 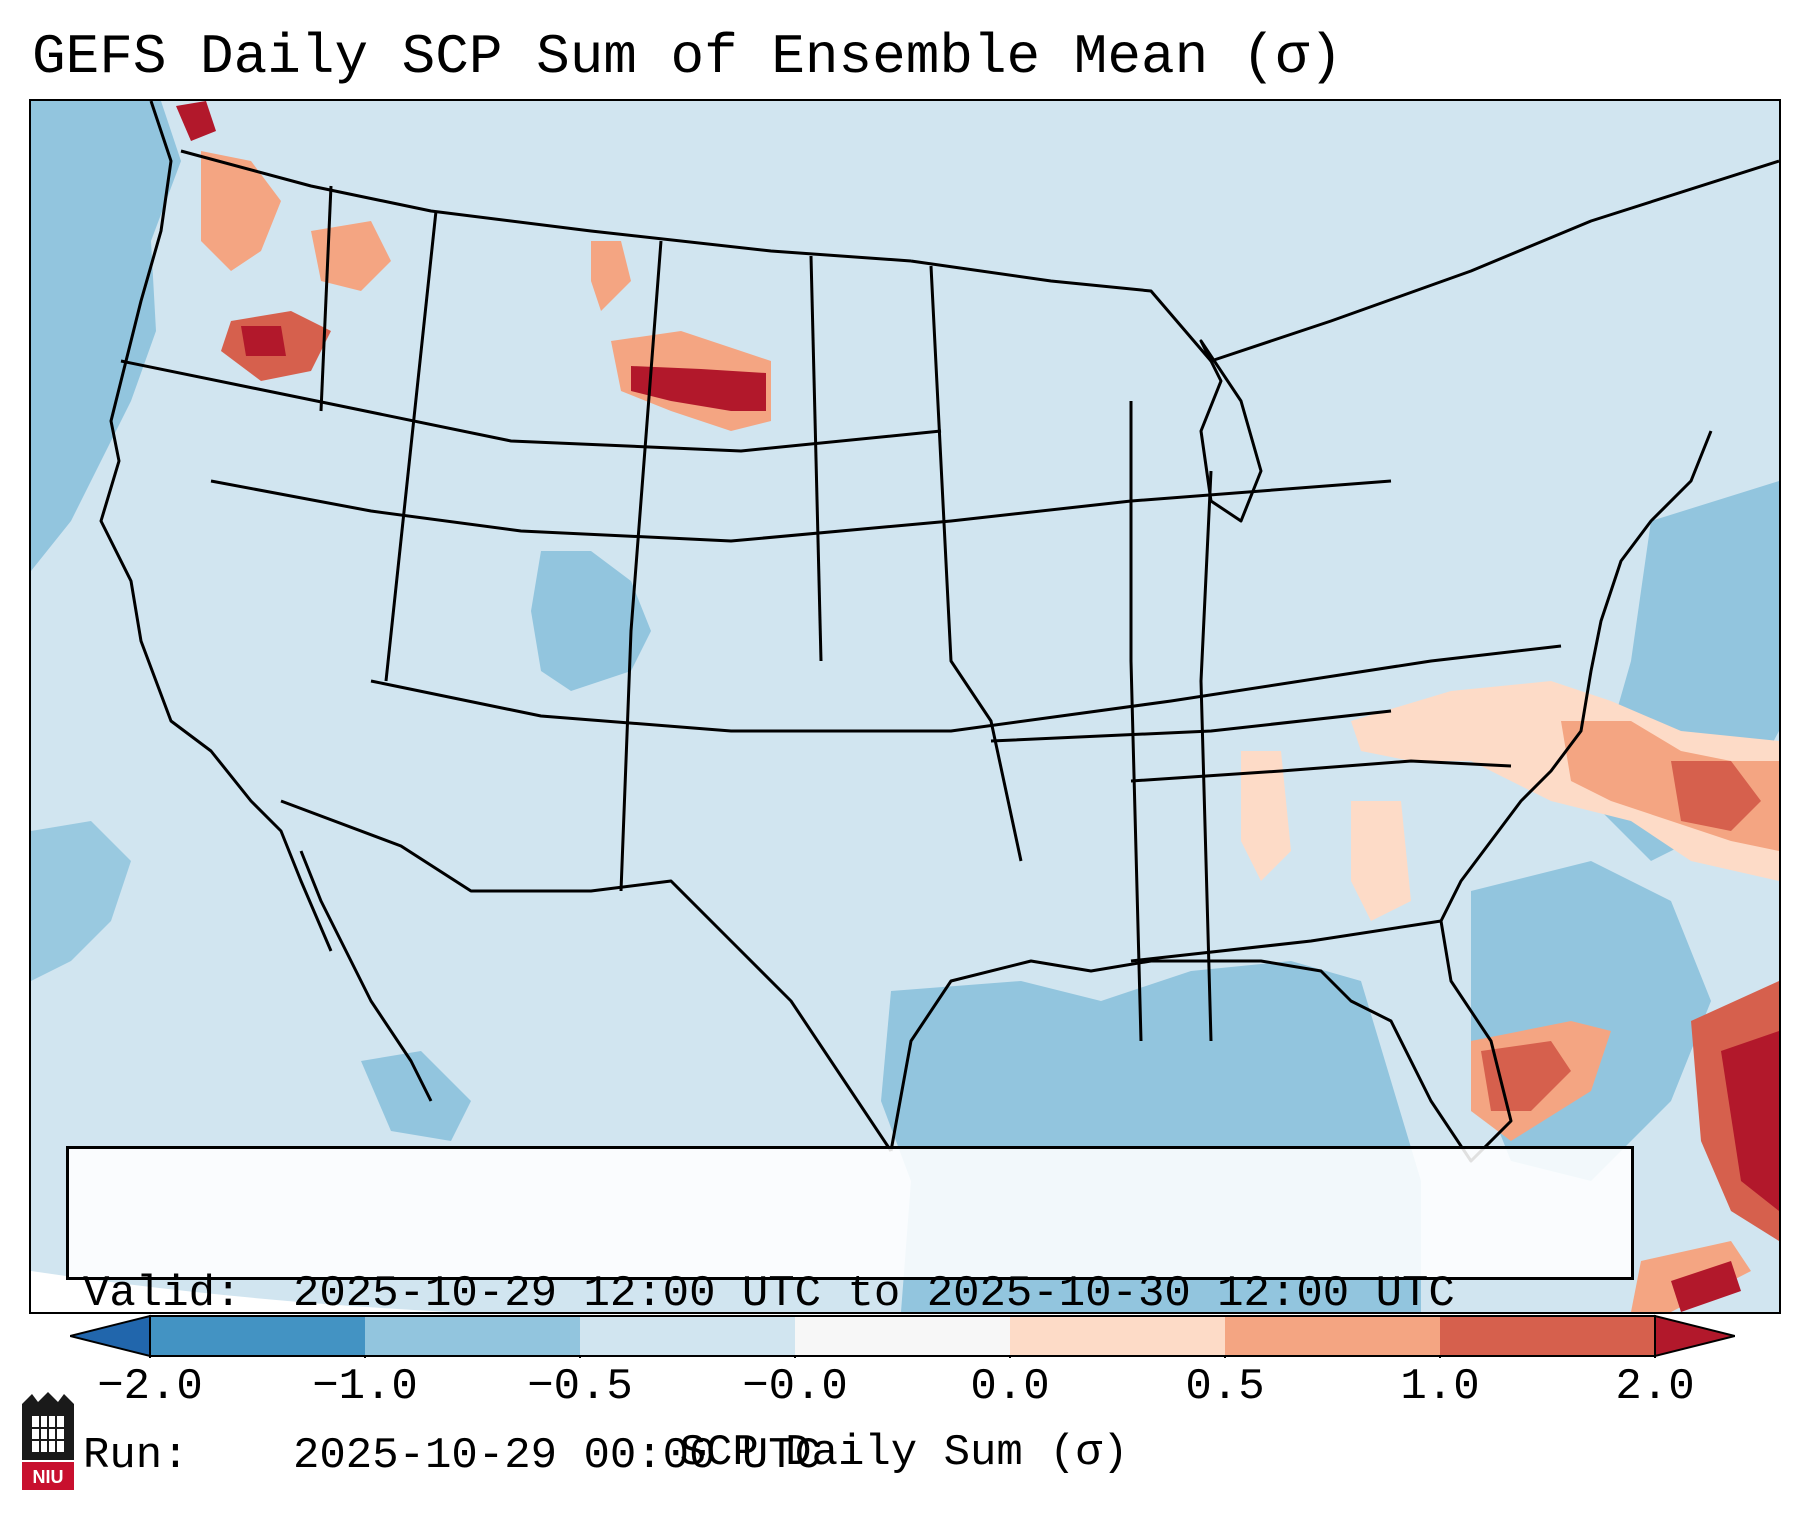 I want to click on wa-id-positive, so click(x=351, y=256).